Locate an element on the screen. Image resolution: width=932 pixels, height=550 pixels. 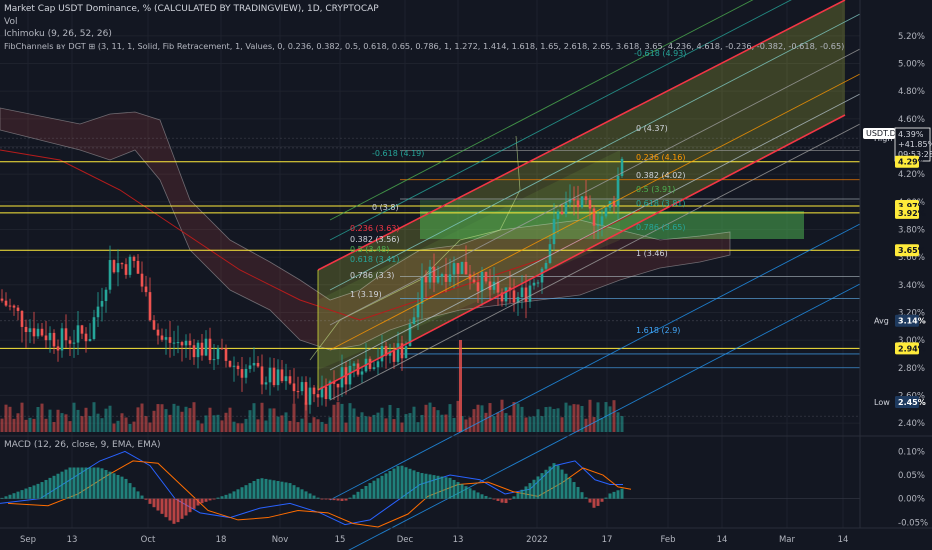
fib-label: 0.618 (3.81) is located at coordinates (661, 203).